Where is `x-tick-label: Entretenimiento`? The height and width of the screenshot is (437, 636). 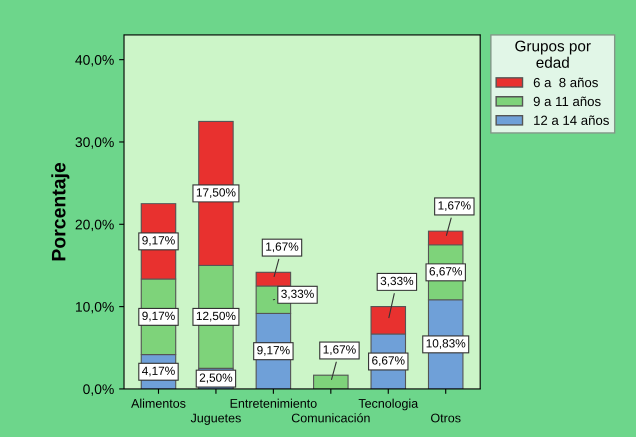 x-tick-label: Entretenimiento is located at coordinates (273, 403).